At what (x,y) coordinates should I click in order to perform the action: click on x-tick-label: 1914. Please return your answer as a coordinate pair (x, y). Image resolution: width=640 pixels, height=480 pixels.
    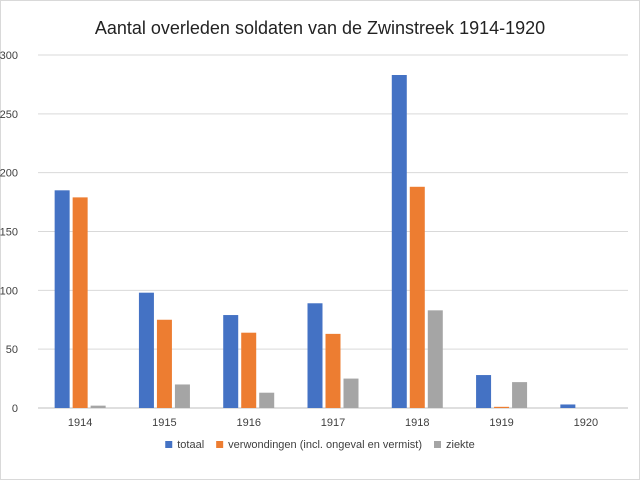
    Looking at the image, I should click on (80, 423).